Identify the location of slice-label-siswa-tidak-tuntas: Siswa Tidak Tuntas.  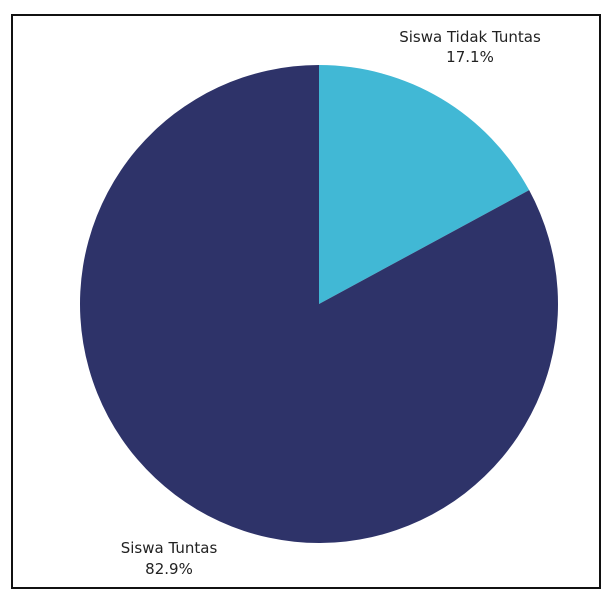
(470, 37).